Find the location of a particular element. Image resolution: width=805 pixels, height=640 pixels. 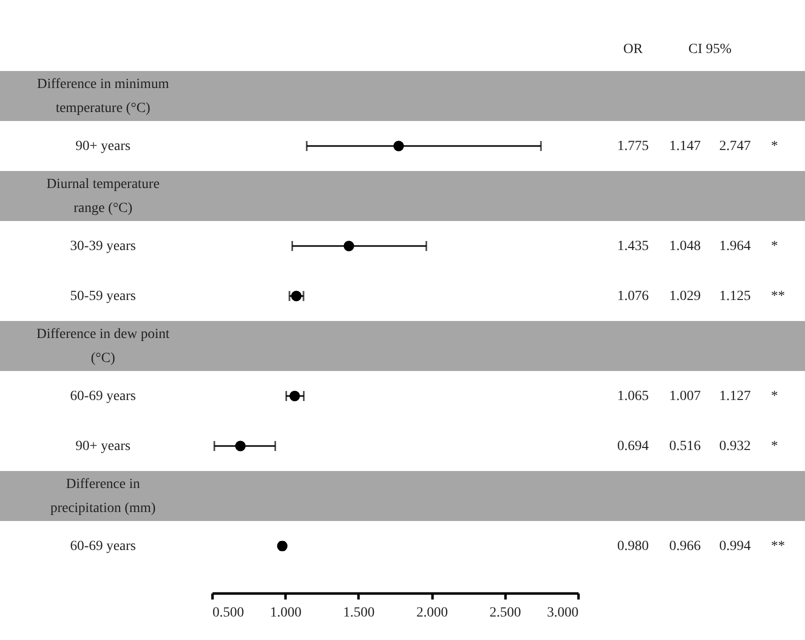

text: 1.125 is located at coordinates (735, 296).